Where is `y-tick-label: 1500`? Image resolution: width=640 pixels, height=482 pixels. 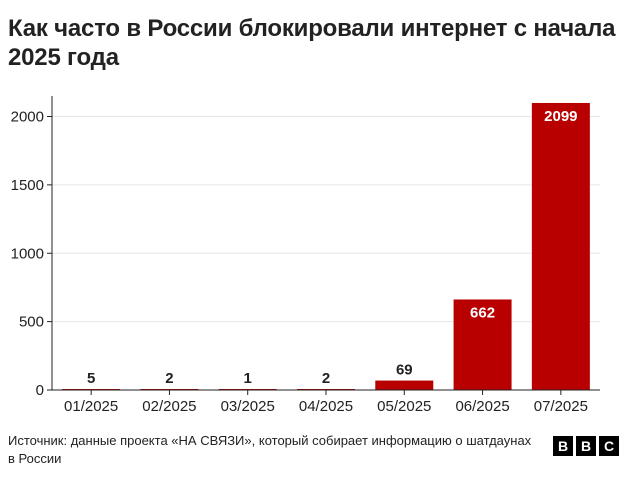 y-tick-label: 1500 is located at coordinates (27, 185).